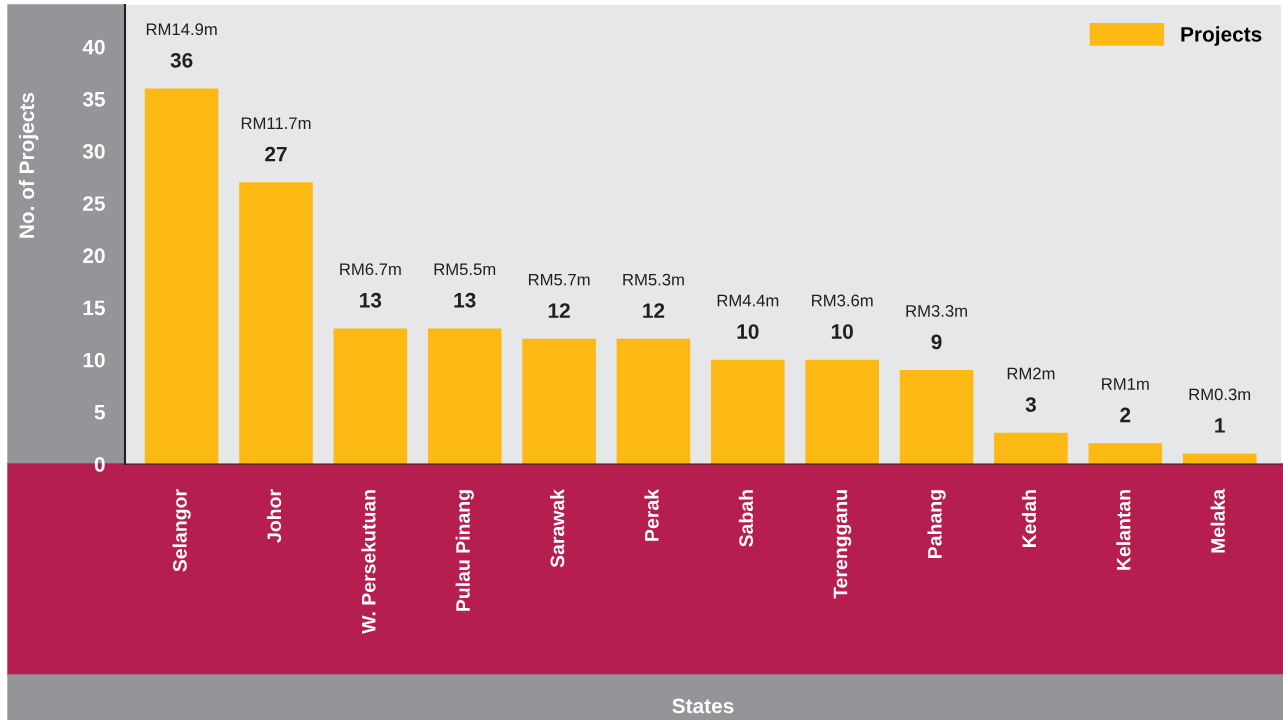  Describe the element at coordinates (1123, 530) in the screenshot. I see `x-tick-label: Kelantan` at that location.